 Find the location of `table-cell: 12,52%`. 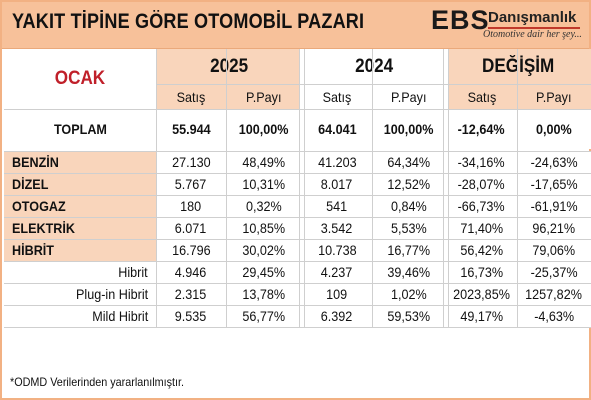

table-cell: 12,52% is located at coordinates (409, 184).